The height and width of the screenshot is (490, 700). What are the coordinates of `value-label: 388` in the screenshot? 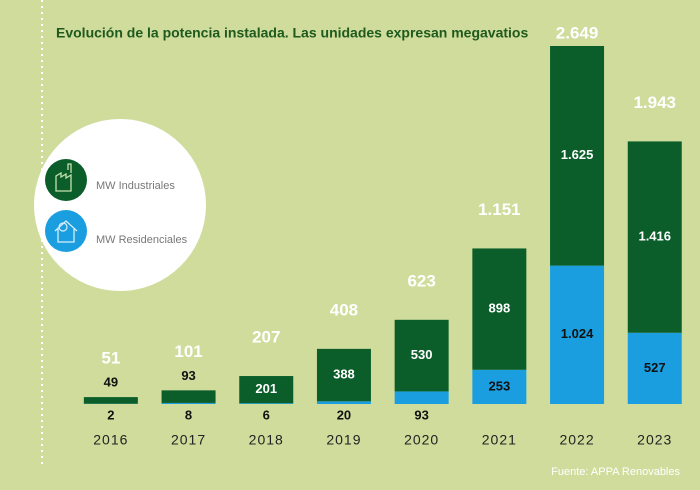 It's located at (344, 374).